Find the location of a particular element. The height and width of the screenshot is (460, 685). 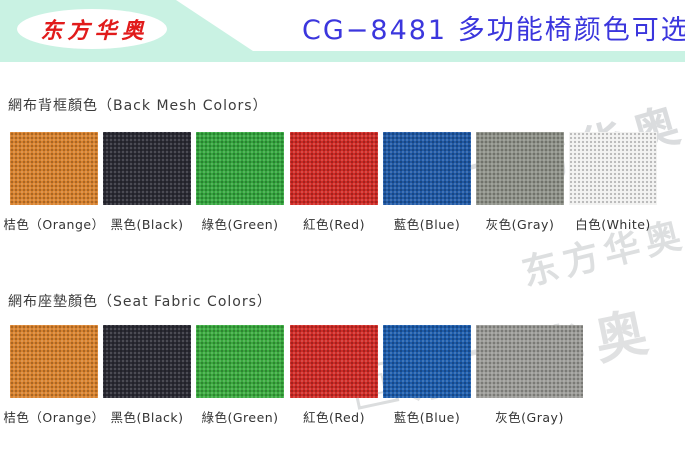

seat-fabric-cell-red: 紅色(Red) is located at coordinates (334, 380).